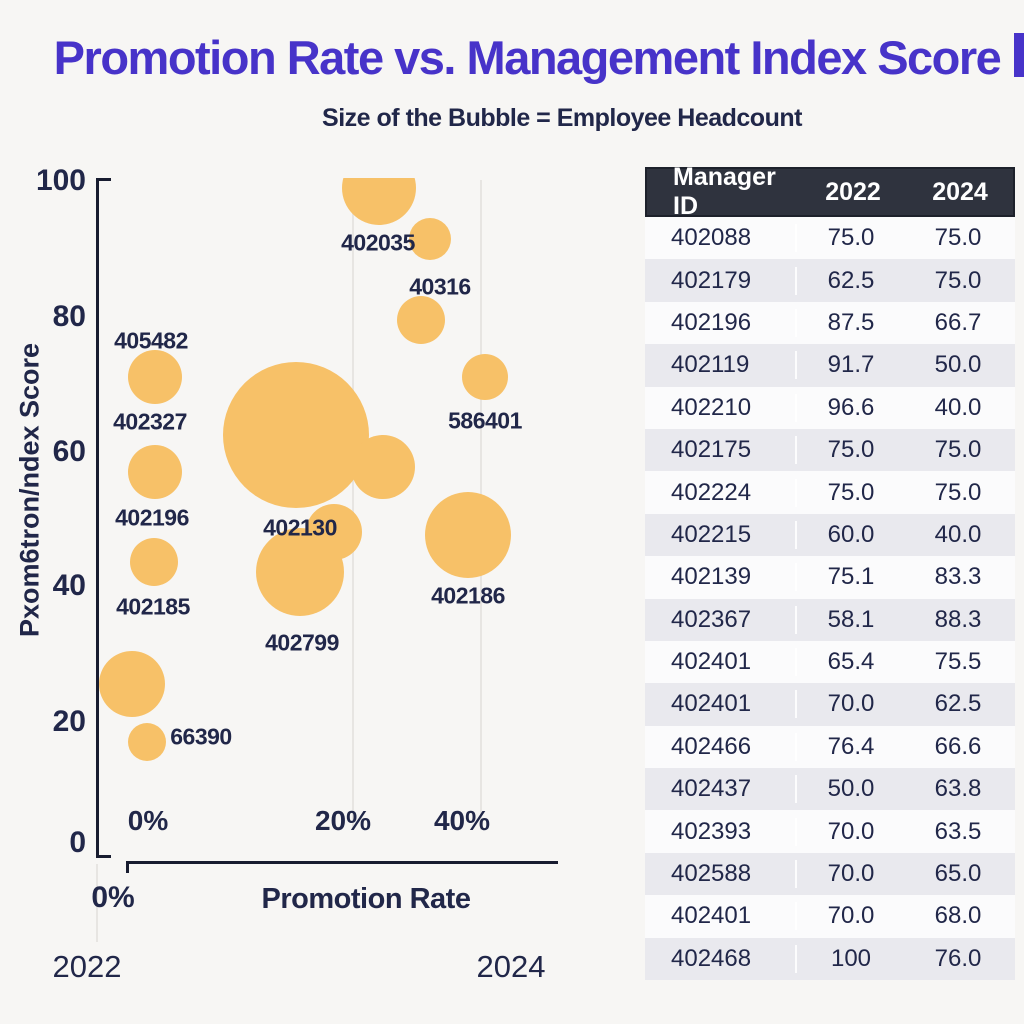 The image size is (1024, 1024). Describe the element at coordinates (958, 534) in the screenshot. I see `cell-2024: 40.0` at that location.